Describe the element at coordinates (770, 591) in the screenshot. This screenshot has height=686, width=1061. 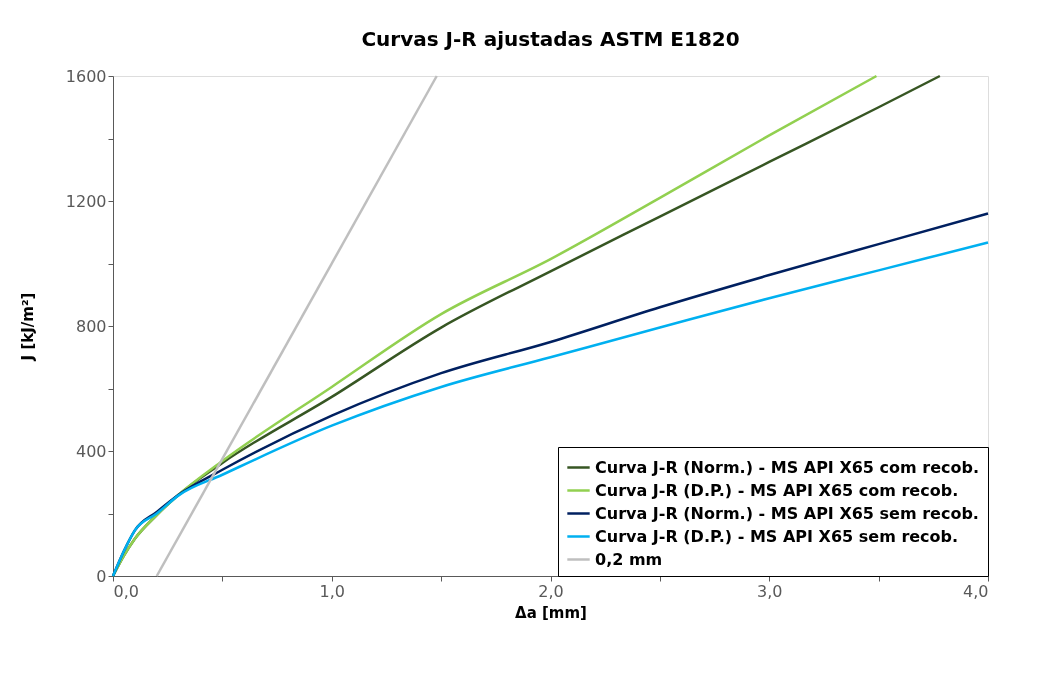
I see `x-tick-label: 3,0` at that location.